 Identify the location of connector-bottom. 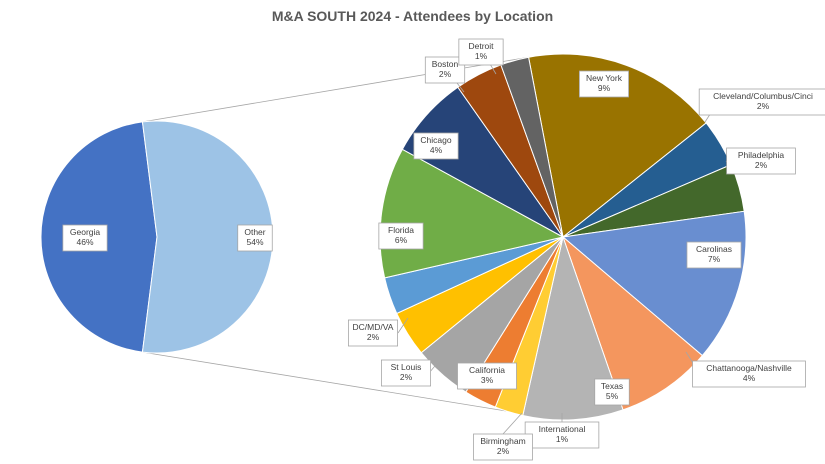
(327, 382).